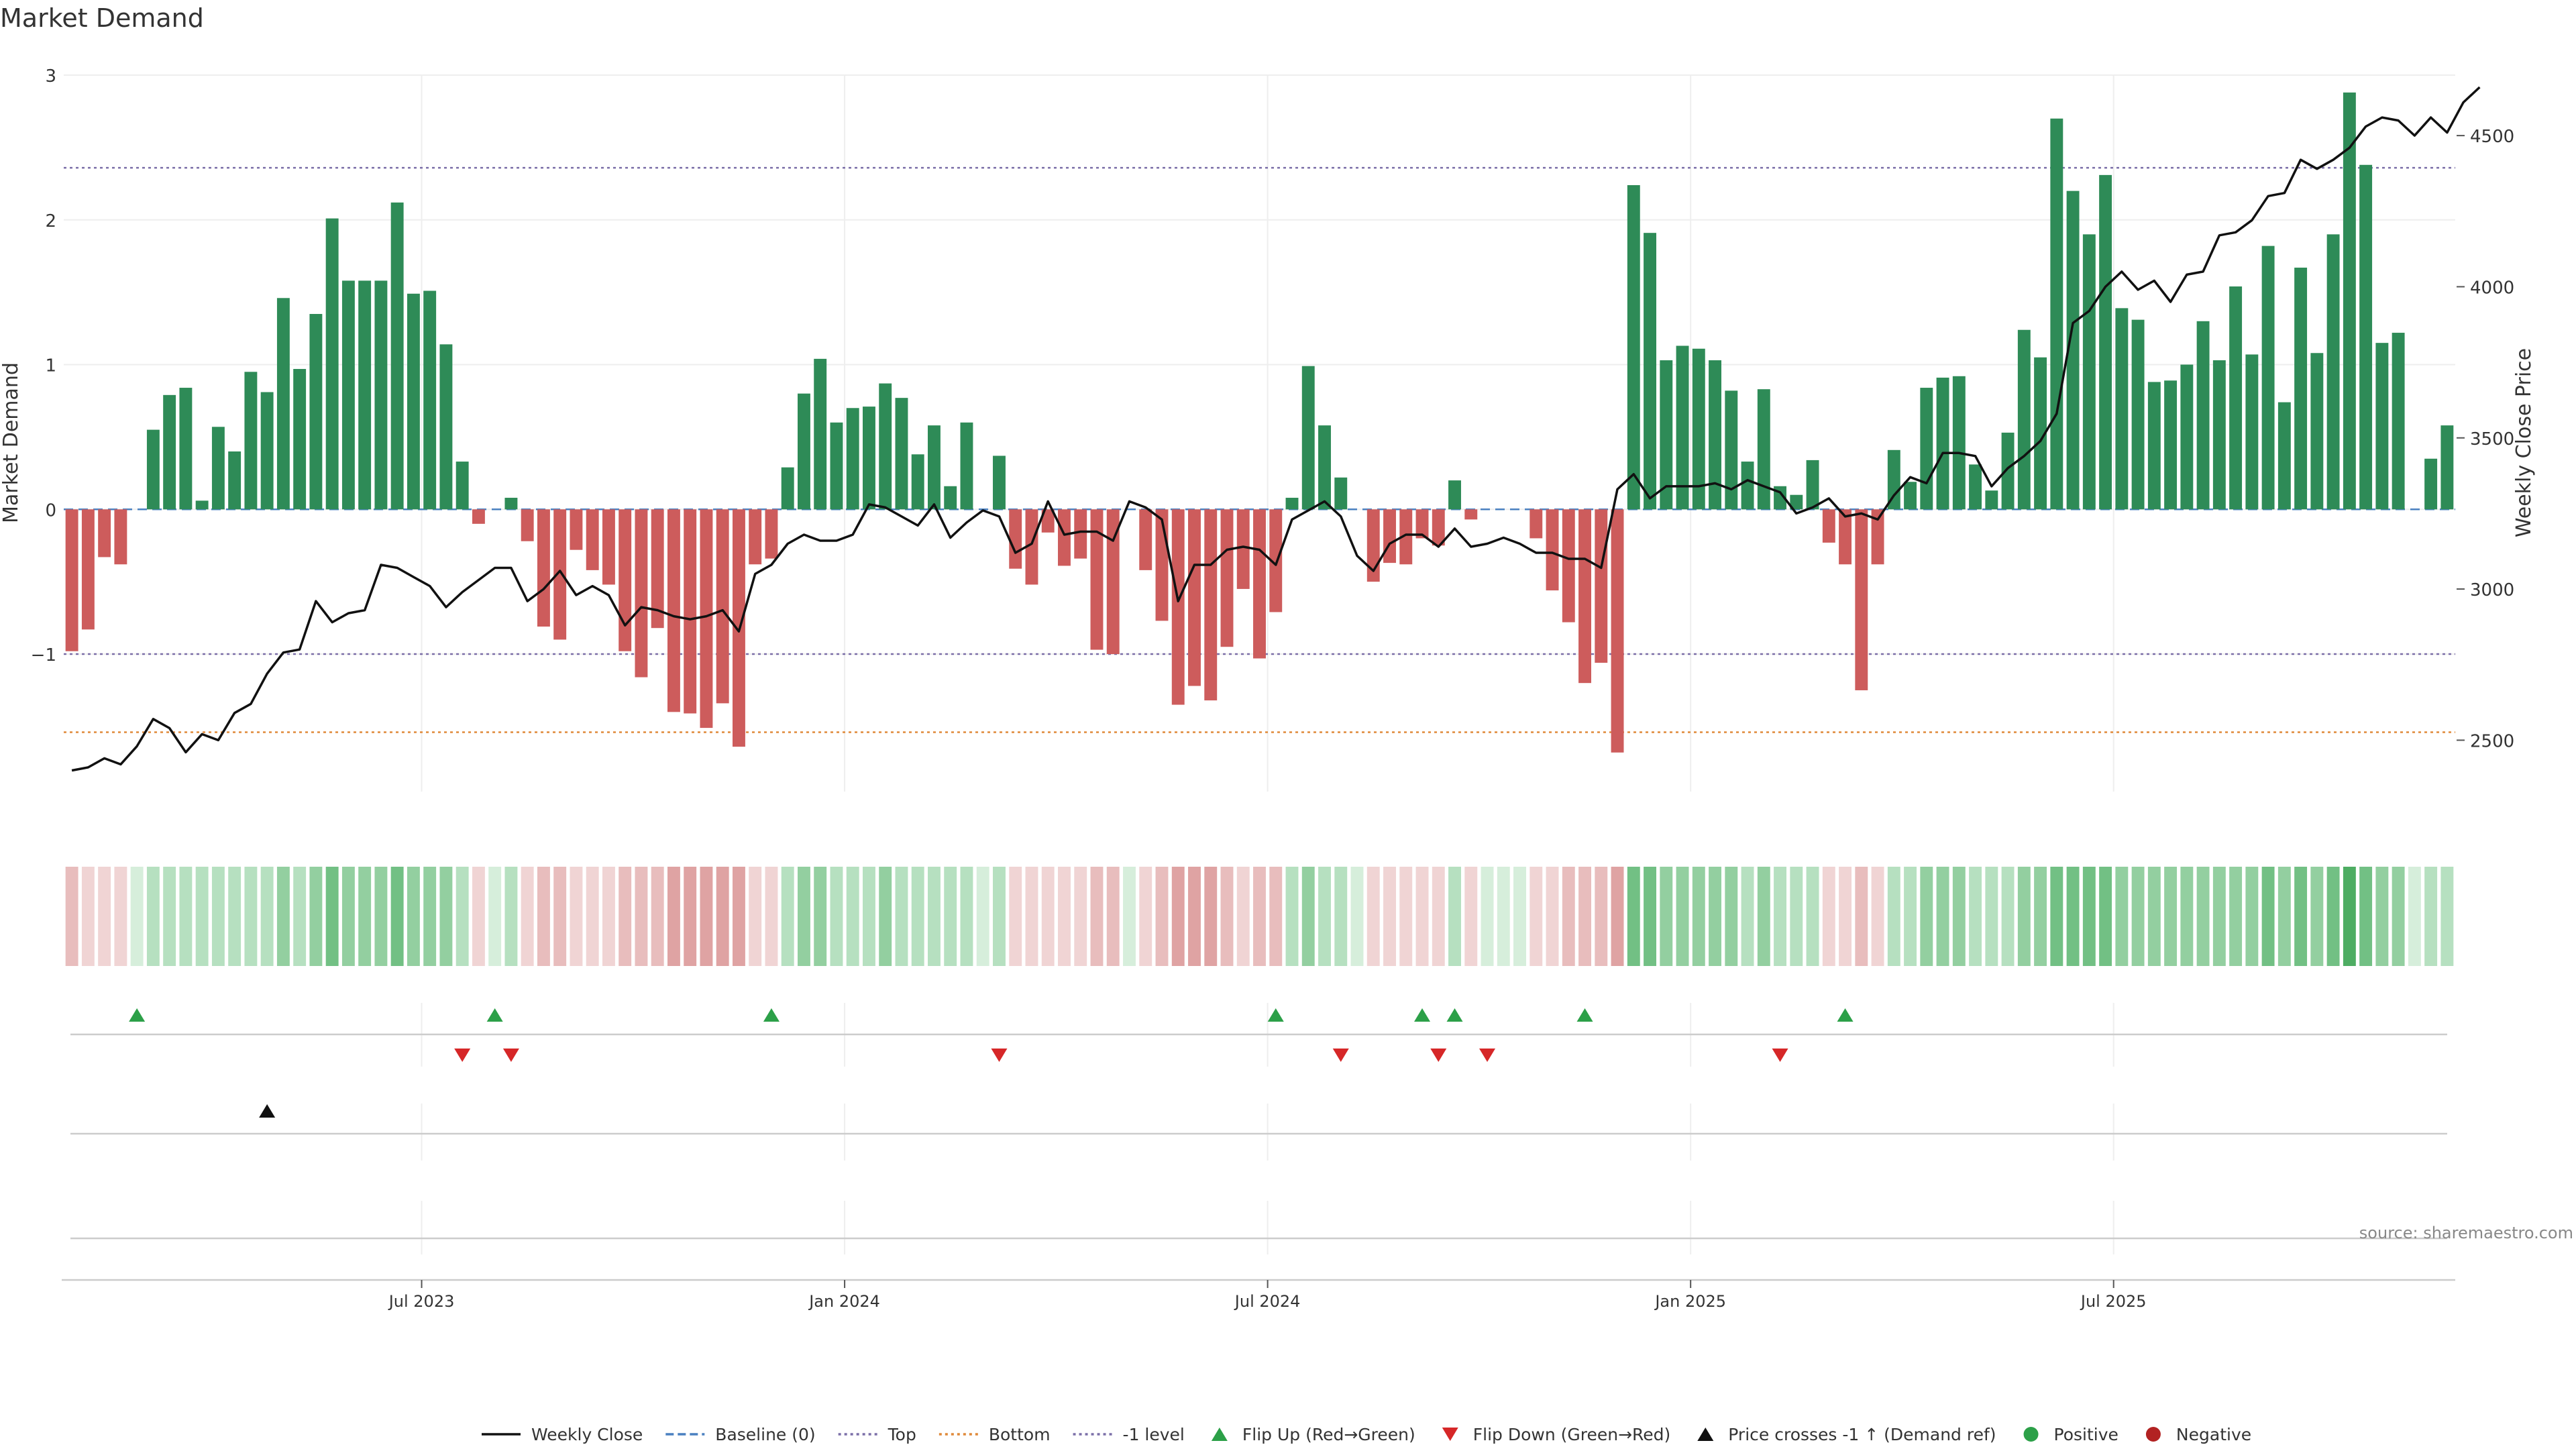 This screenshot has width=2576, height=1449. I want to click on y-left-tick-label: 1, so click(50, 366).